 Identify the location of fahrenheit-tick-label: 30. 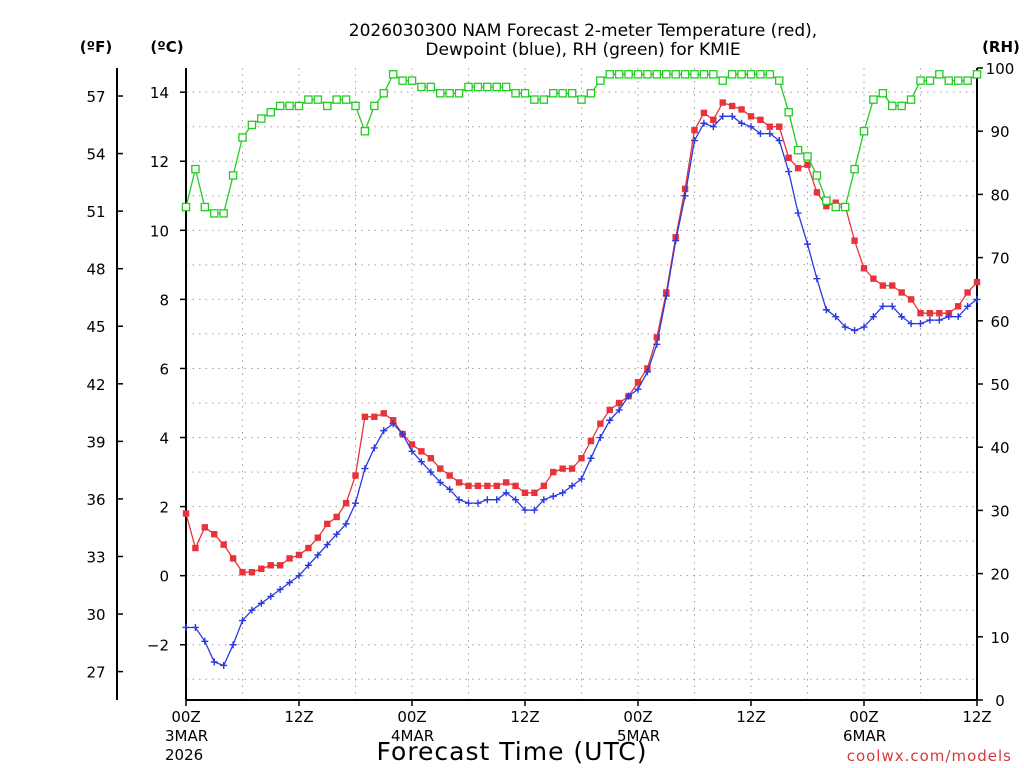
(95, 615).